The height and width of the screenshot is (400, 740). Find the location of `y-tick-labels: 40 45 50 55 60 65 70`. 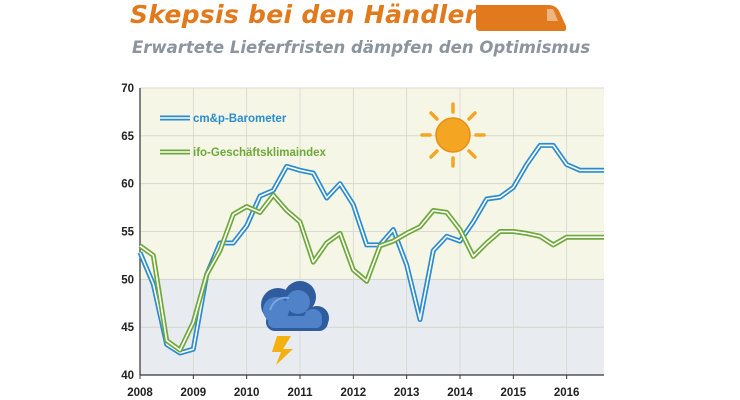

y-tick-labels: 40 45 50 55 60 65 70 is located at coordinates (127, 232).